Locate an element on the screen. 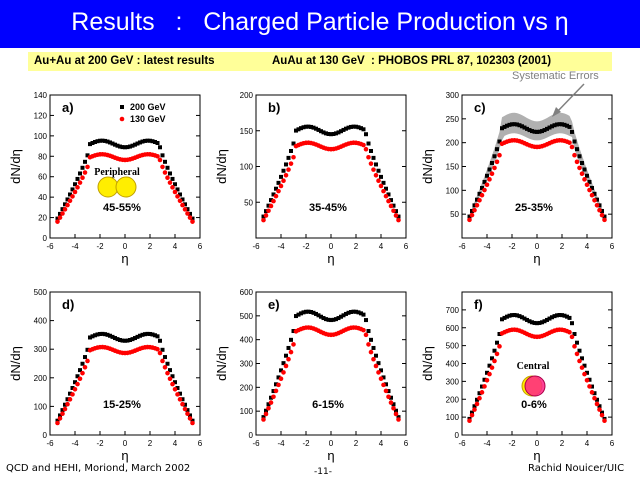  chart-2: 50 100 150 200 -6 -4 -2 0 2 4 6 η dN/dη b) 35-45% is located at coordinates (311, 178).